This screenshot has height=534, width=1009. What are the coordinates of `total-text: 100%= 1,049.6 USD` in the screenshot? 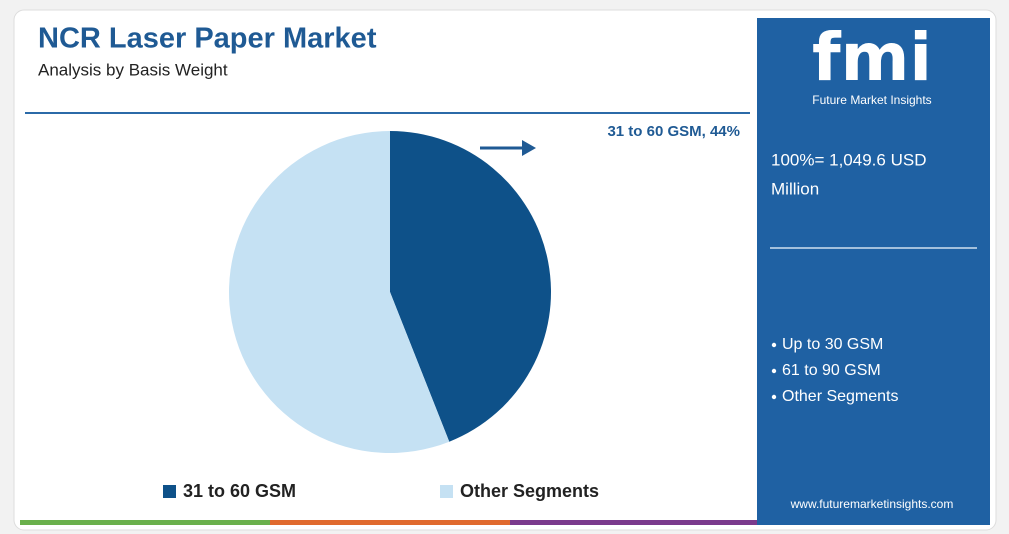 It's located at (848, 159).